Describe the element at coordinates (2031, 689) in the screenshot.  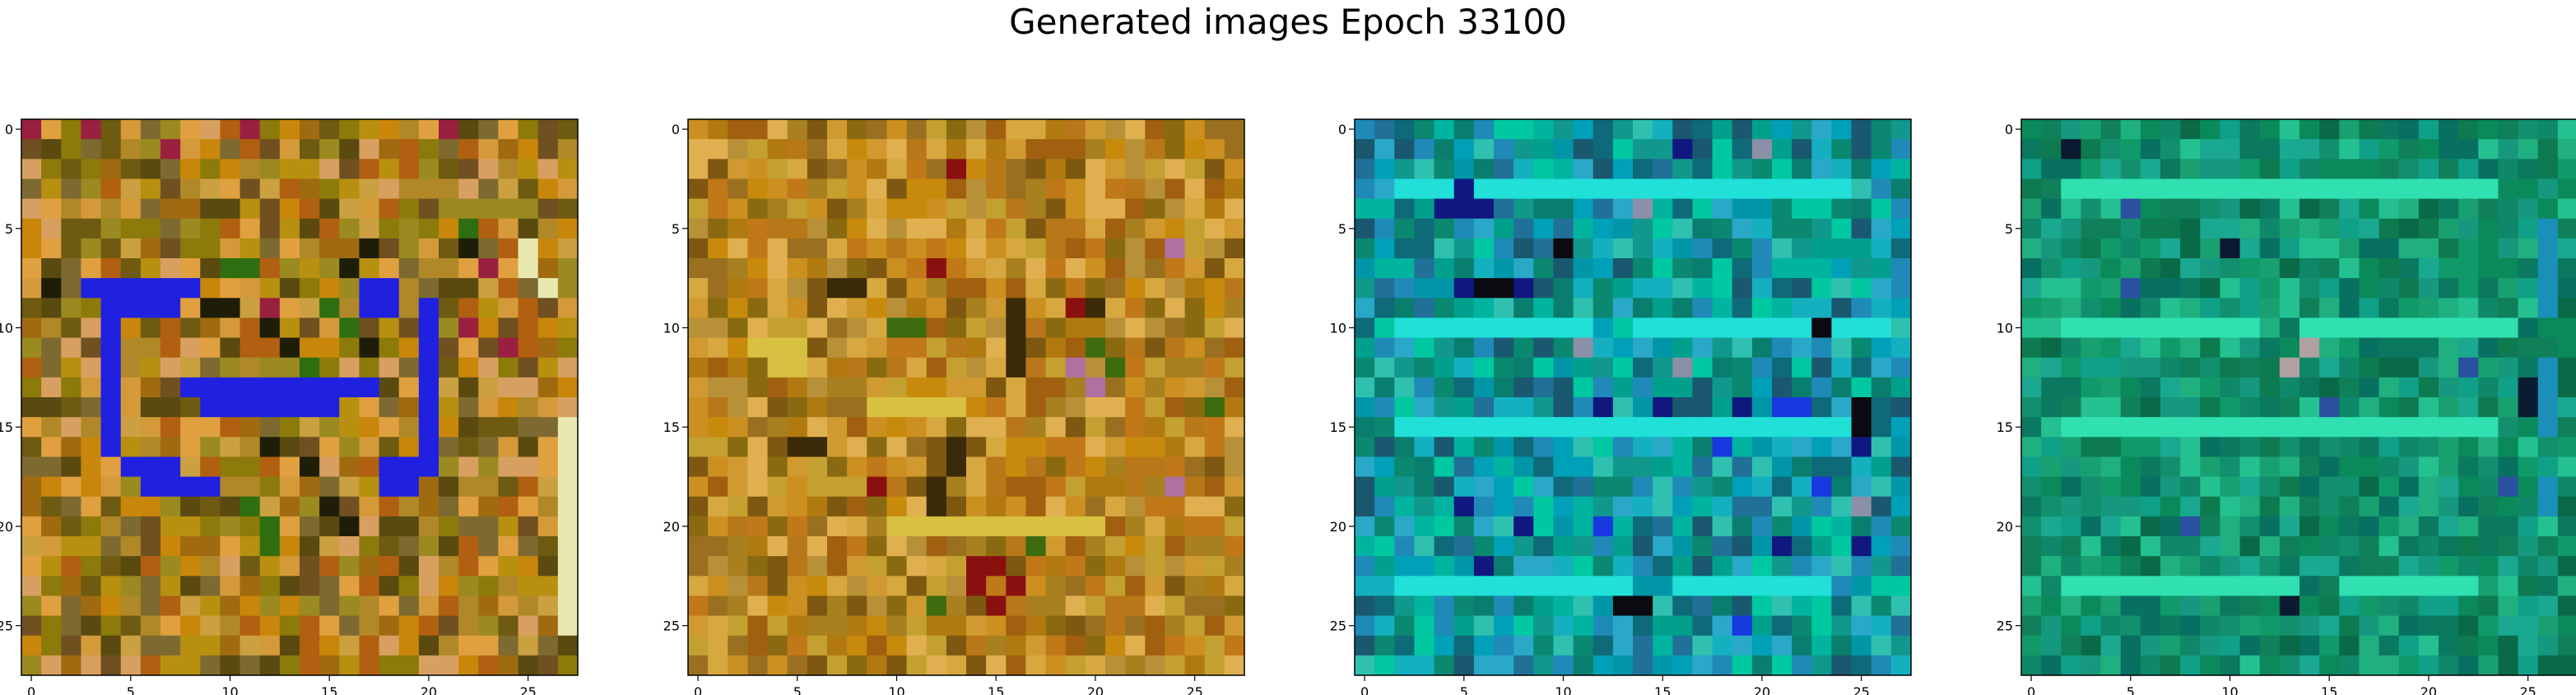
I see `x-tick-label: 0` at that location.